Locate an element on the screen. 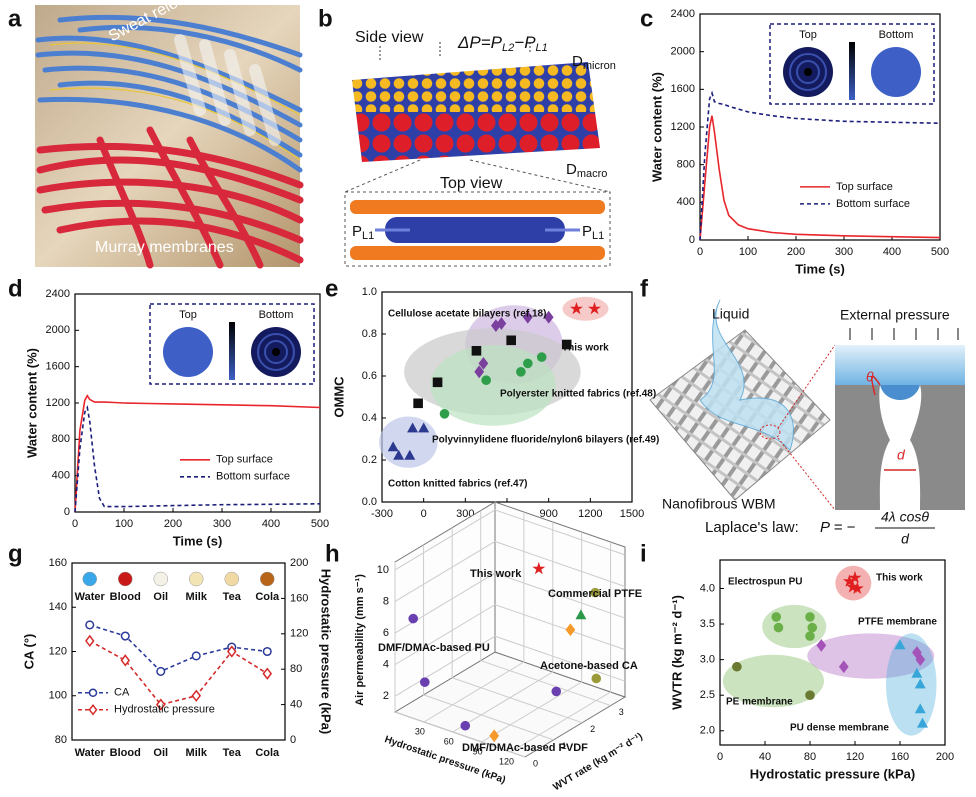 This screenshot has width=976, height=797. panel-label: f is located at coordinates (644, 288).